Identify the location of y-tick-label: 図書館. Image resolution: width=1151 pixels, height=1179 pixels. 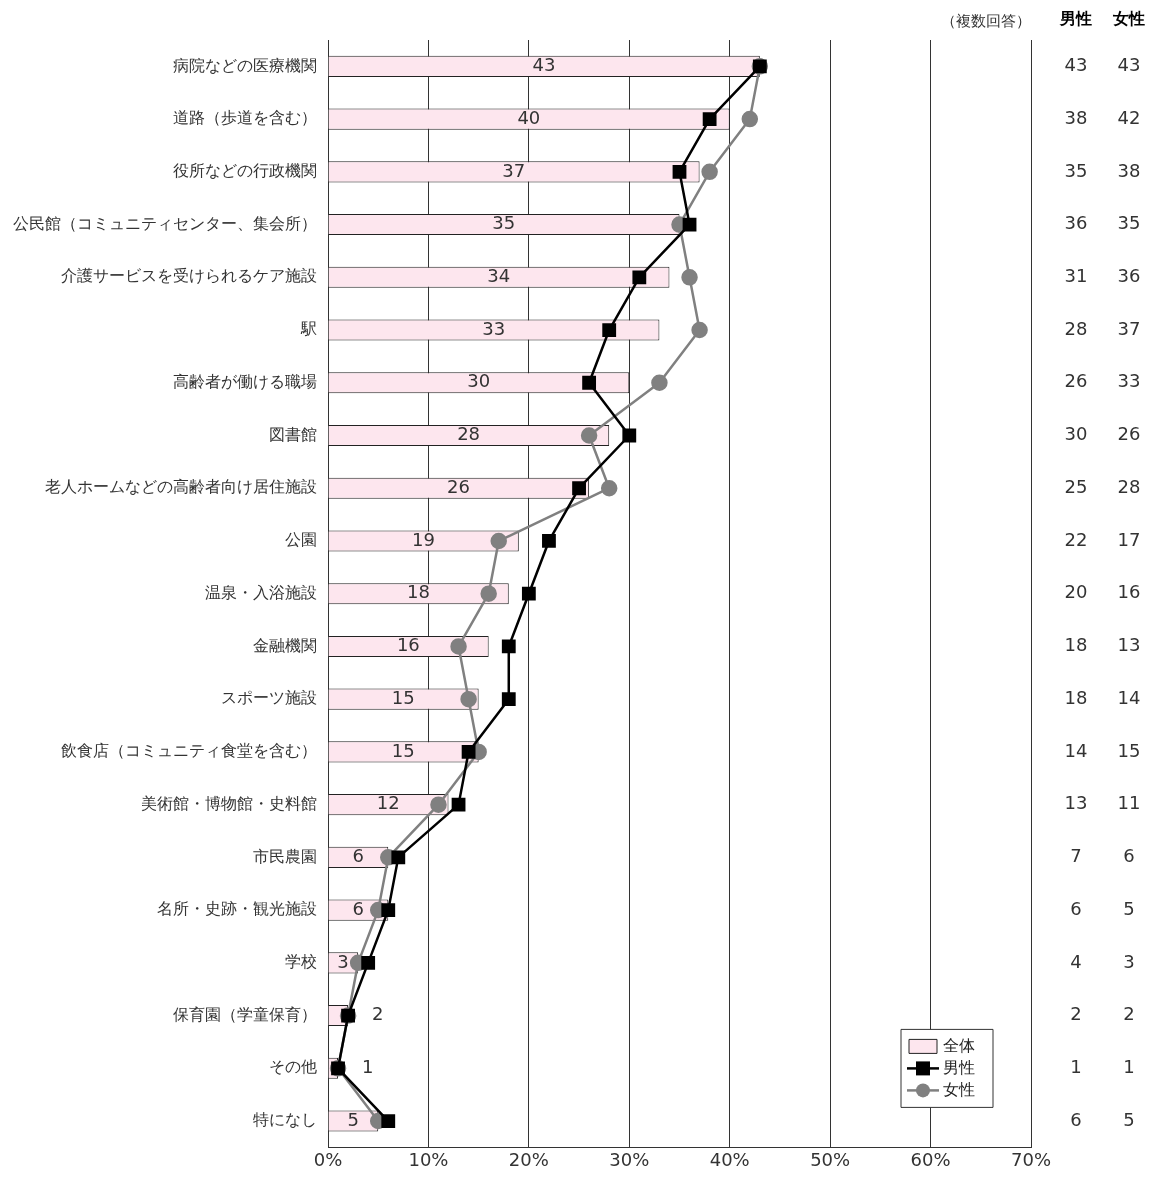
(293, 434).